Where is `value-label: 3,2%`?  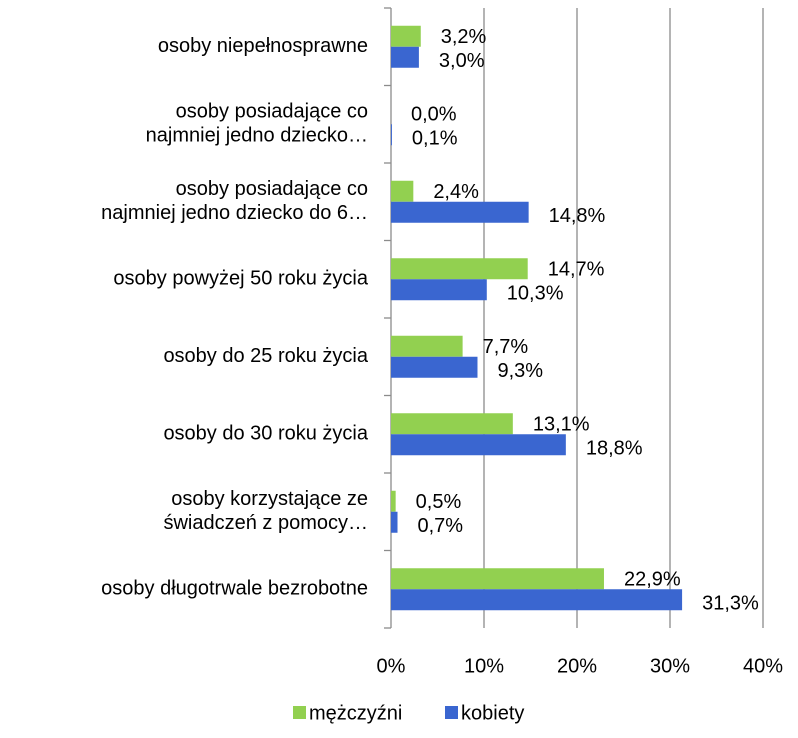
value-label: 3,2% is located at coordinates (464, 37).